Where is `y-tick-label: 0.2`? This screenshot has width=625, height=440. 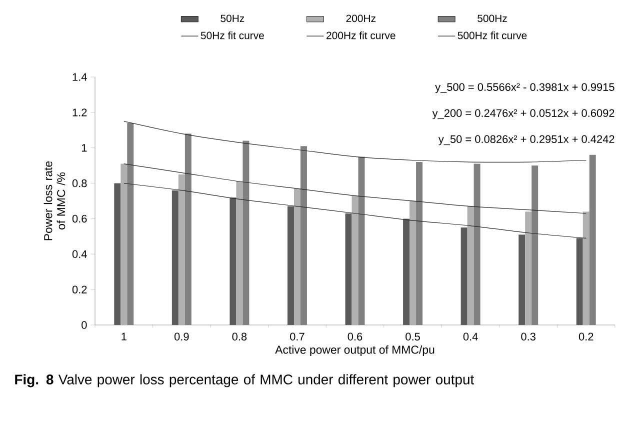 y-tick-label: 0.2 is located at coordinates (79, 290).